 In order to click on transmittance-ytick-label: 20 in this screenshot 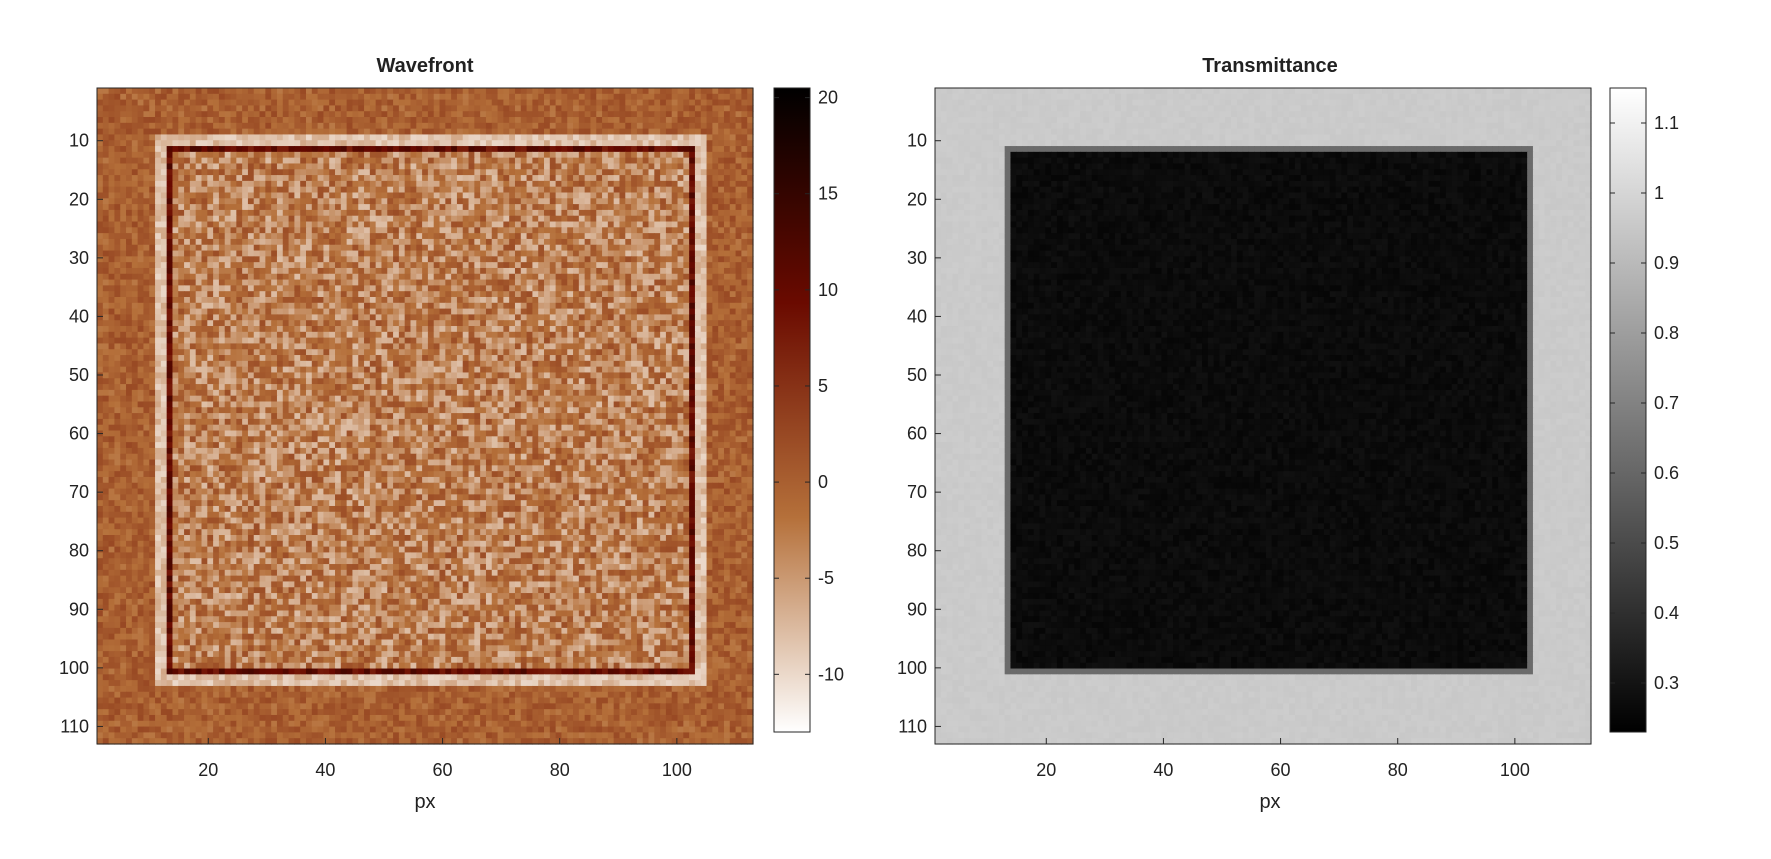, I will do `click(917, 199)`.